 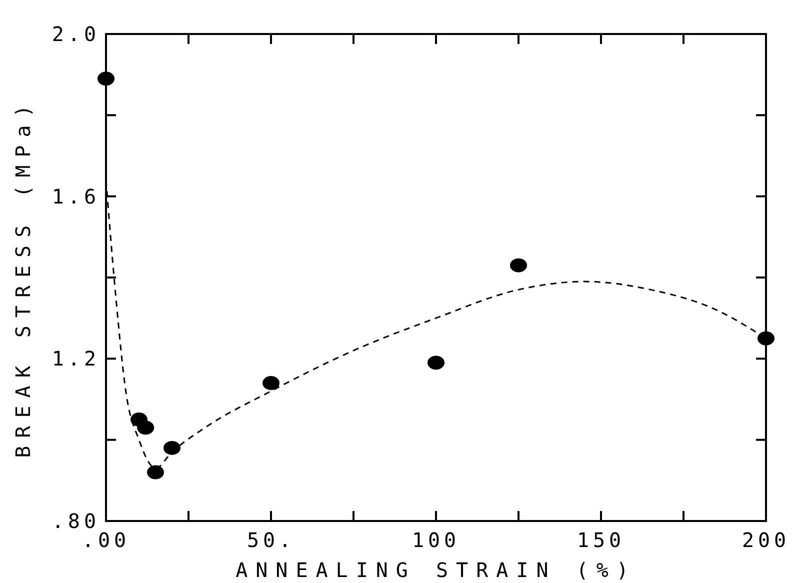 What do you see at coordinates (436, 540) in the screenshot?
I see `x-tick-label: 100` at bounding box center [436, 540].